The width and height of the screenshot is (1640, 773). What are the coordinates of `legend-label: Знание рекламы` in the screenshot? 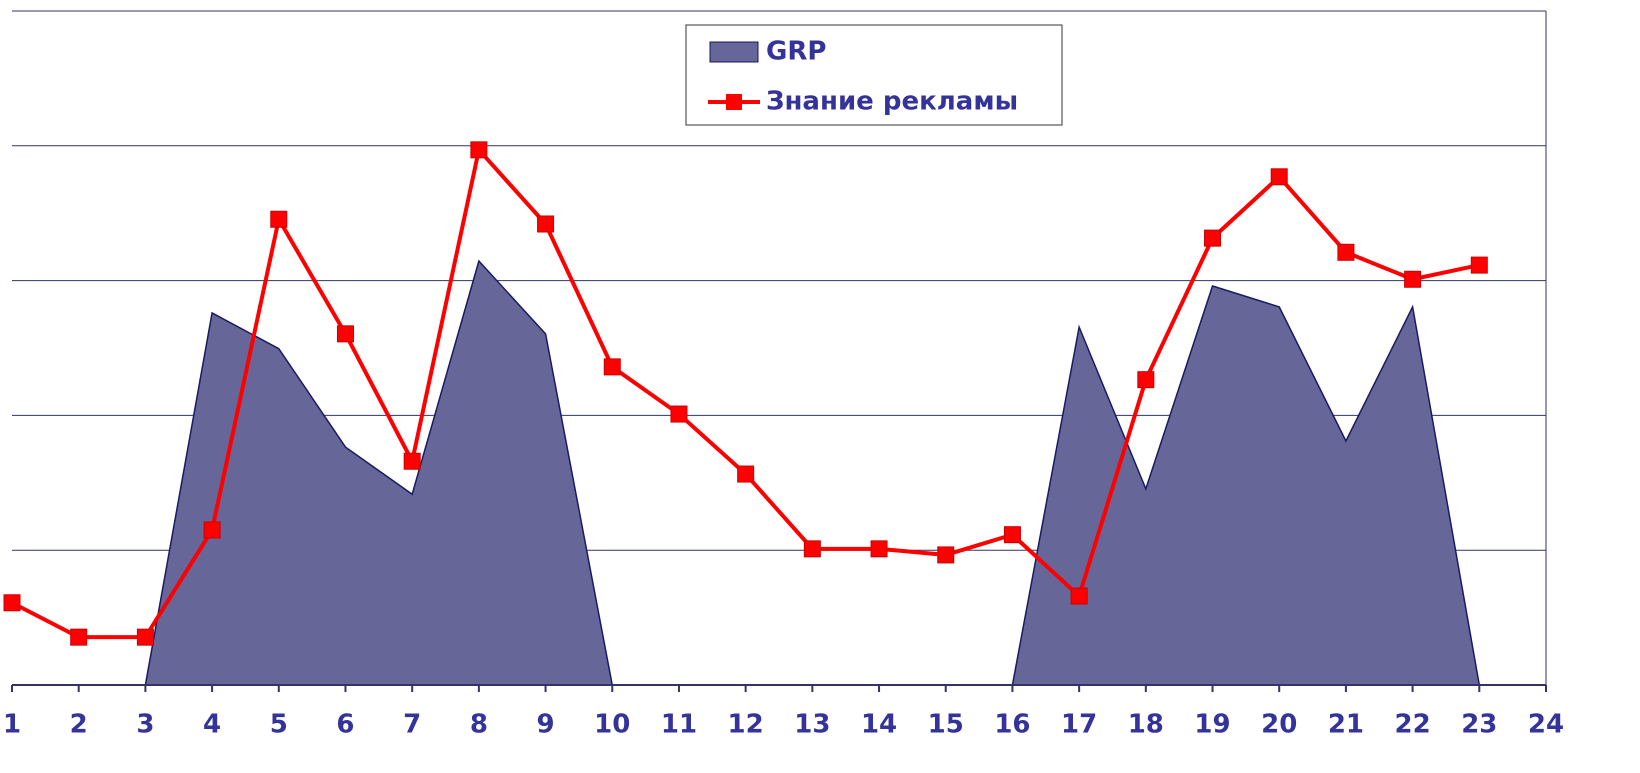 It's located at (892, 102).